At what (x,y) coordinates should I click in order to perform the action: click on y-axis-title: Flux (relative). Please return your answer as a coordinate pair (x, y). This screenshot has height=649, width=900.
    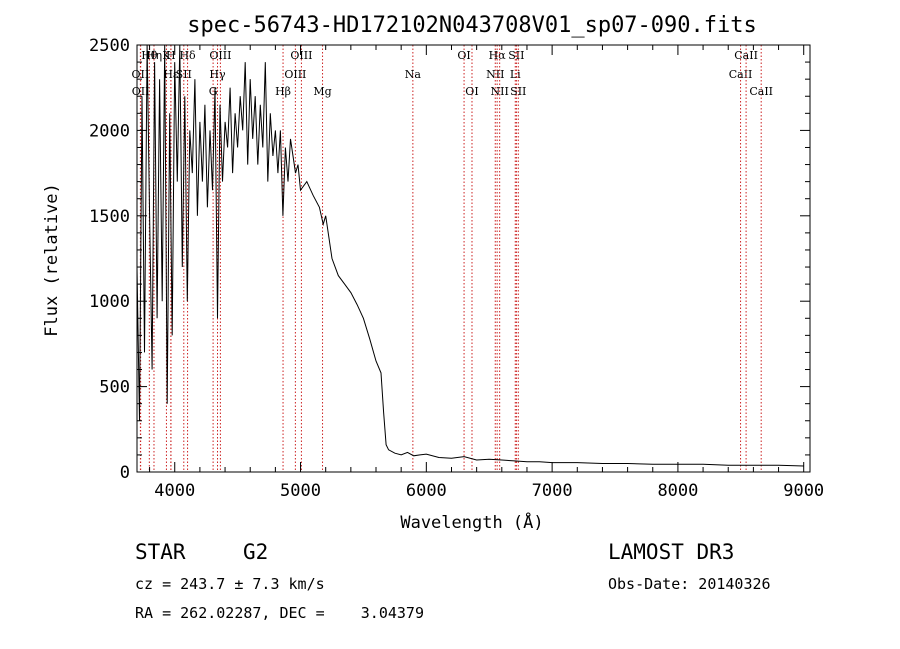
    Looking at the image, I should click on (52, 260).